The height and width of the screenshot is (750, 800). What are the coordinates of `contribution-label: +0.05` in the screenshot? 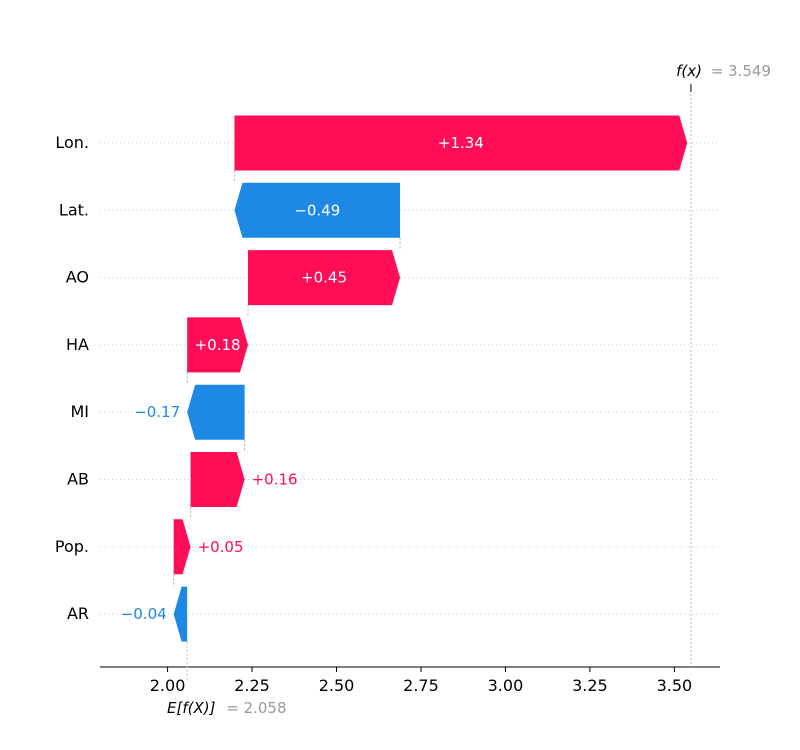 It's located at (221, 547).